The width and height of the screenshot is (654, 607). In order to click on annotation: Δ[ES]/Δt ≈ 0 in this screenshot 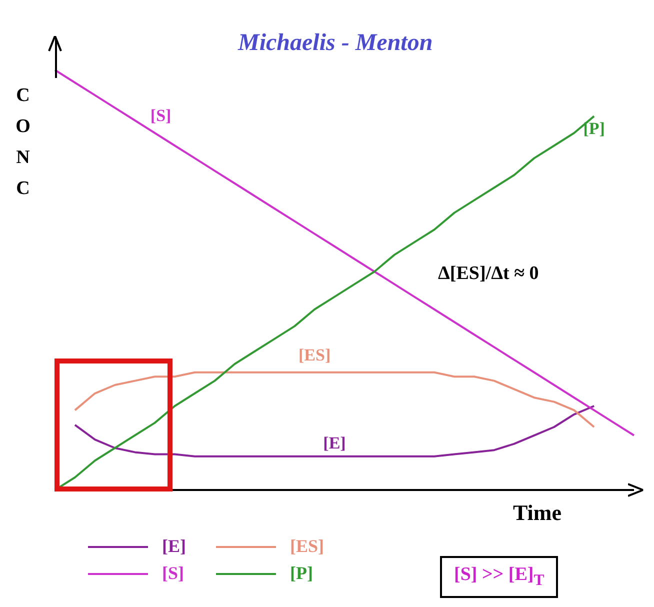, I will do `click(488, 274)`.